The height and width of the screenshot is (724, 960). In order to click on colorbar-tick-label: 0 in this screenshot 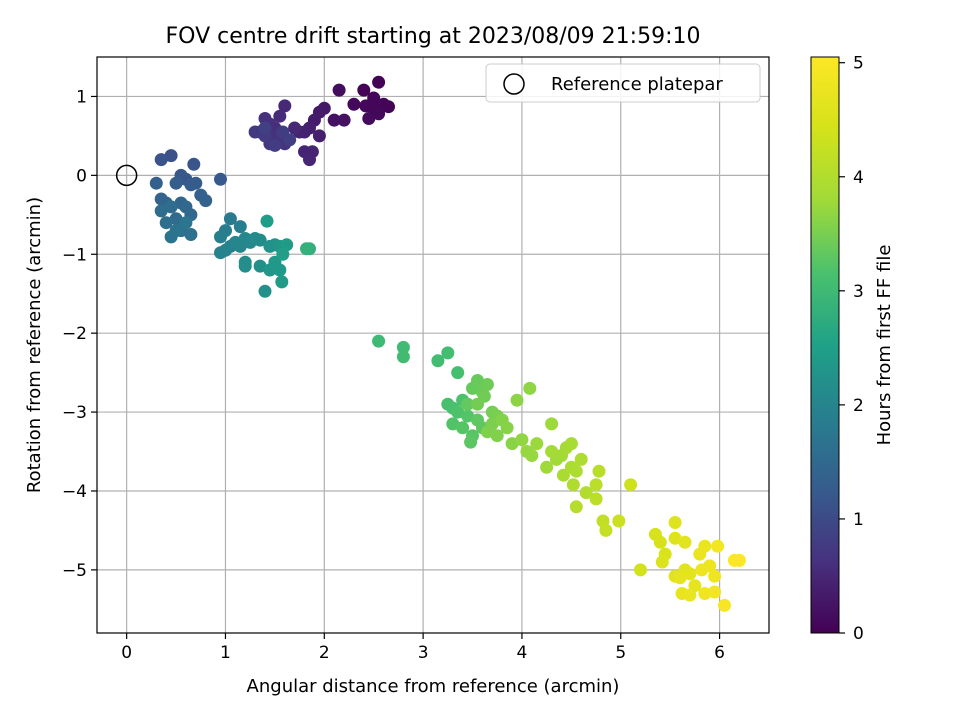, I will do `click(858, 634)`.